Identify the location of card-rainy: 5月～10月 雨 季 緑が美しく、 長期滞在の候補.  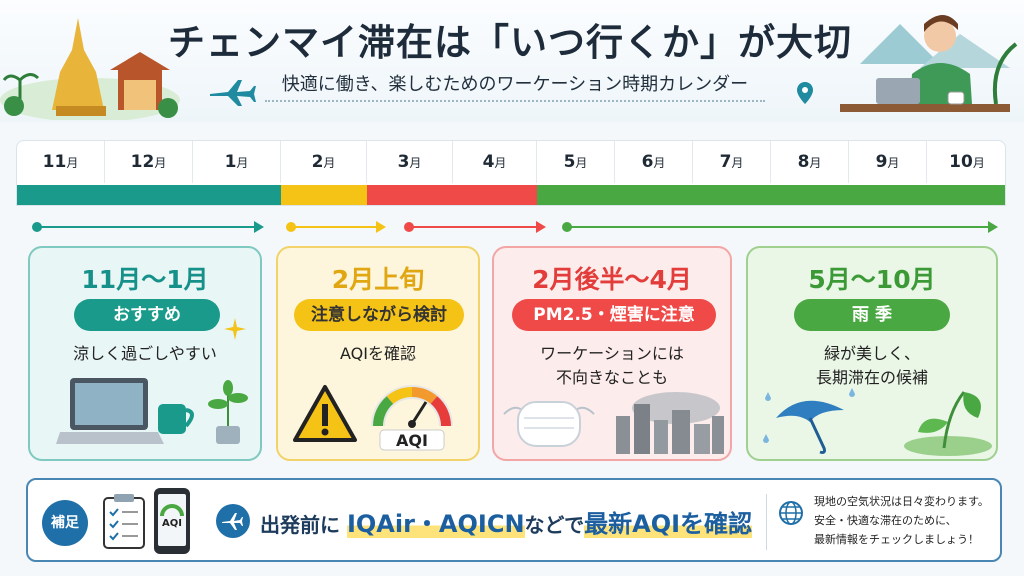
(872, 353).